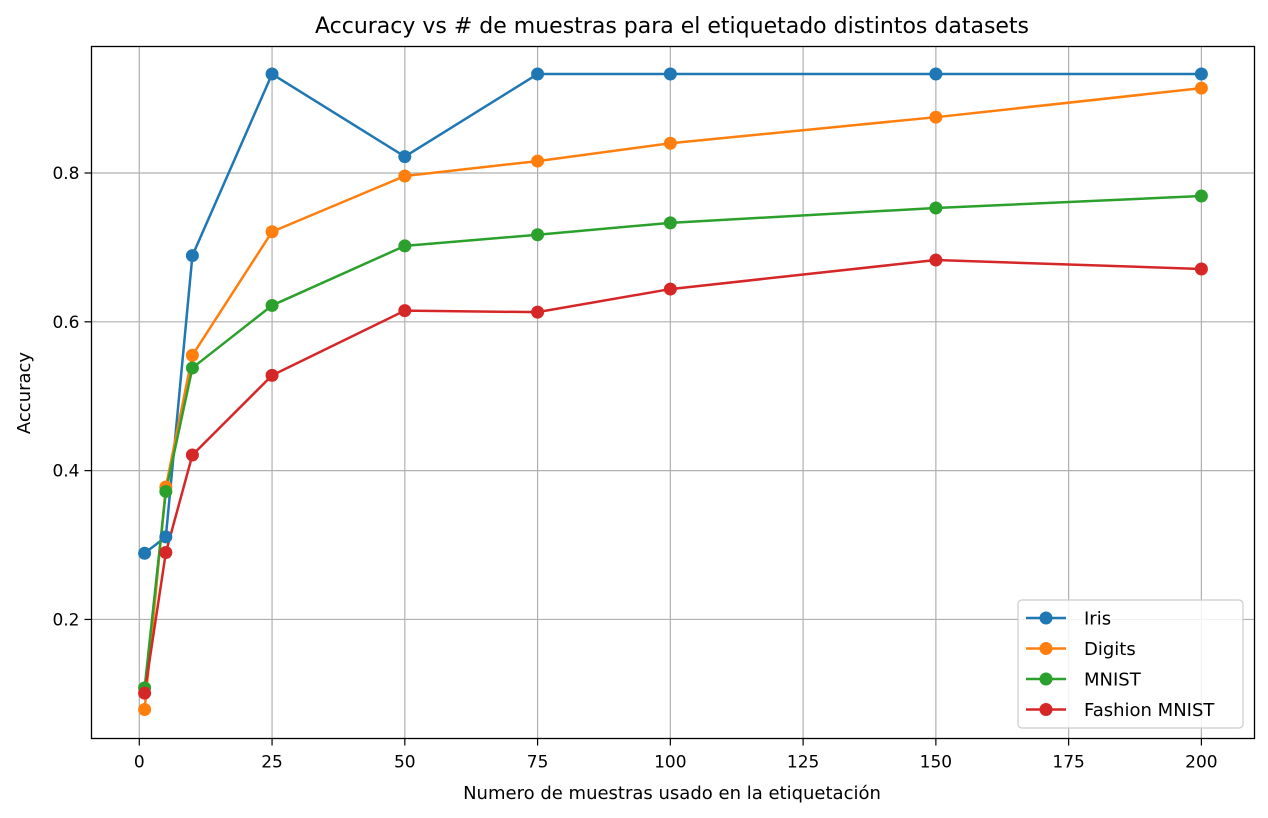 The height and width of the screenshot is (818, 1268). I want to click on legend-marker-digits, so click(1046, 648).